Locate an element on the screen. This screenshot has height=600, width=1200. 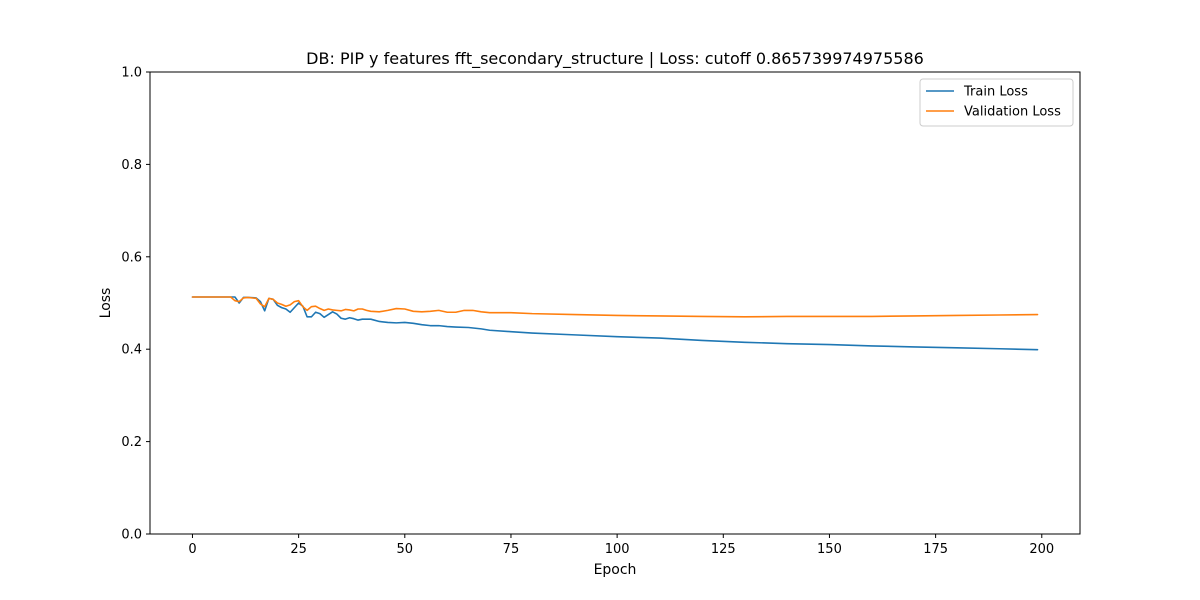
y-tick-label: 0.6 is located at coordinates (131, 257).